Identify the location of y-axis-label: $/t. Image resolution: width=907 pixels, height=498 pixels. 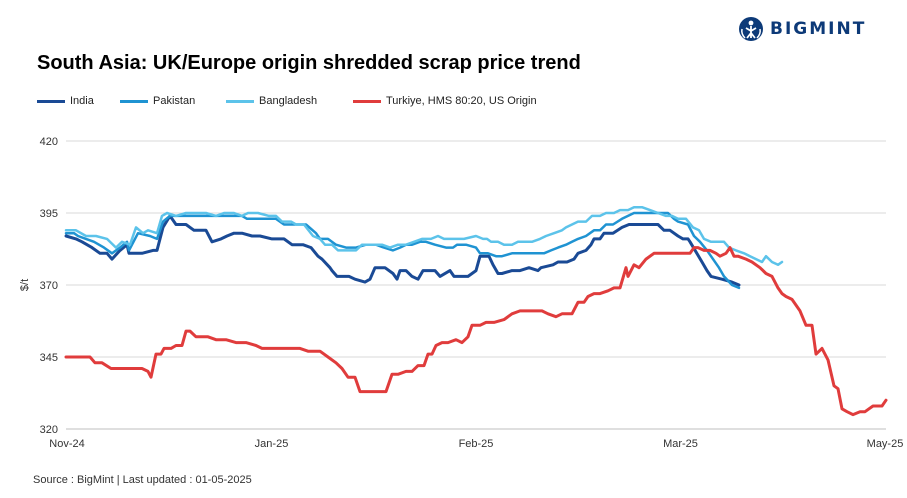
(25, 285).